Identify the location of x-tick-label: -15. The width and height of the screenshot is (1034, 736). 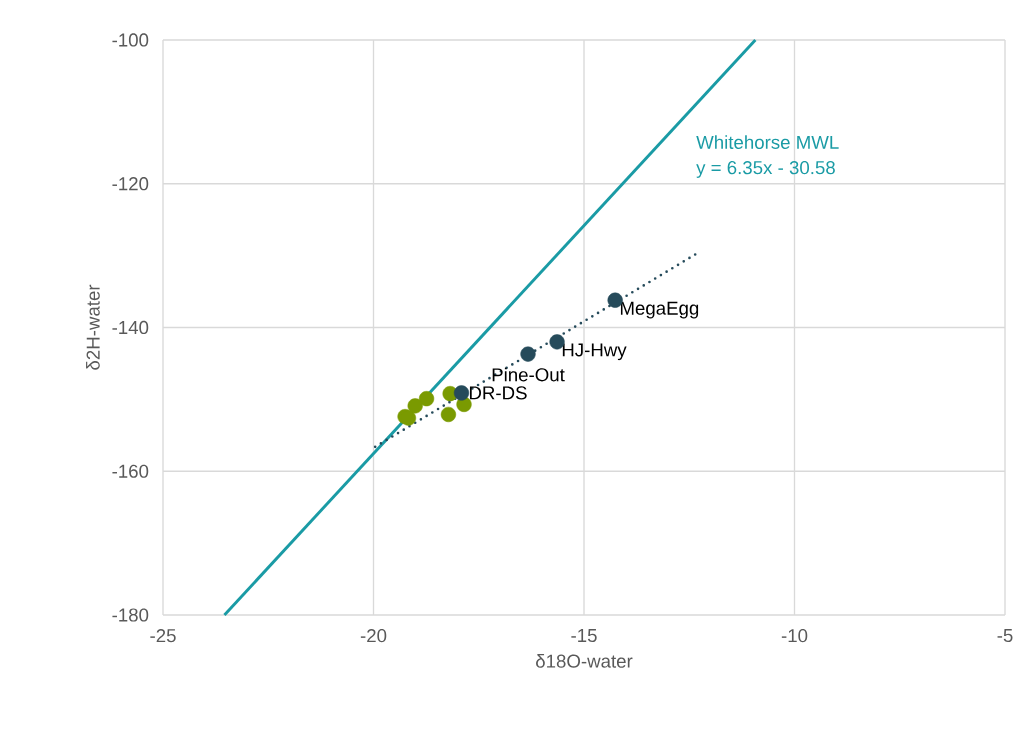
(584, 636).